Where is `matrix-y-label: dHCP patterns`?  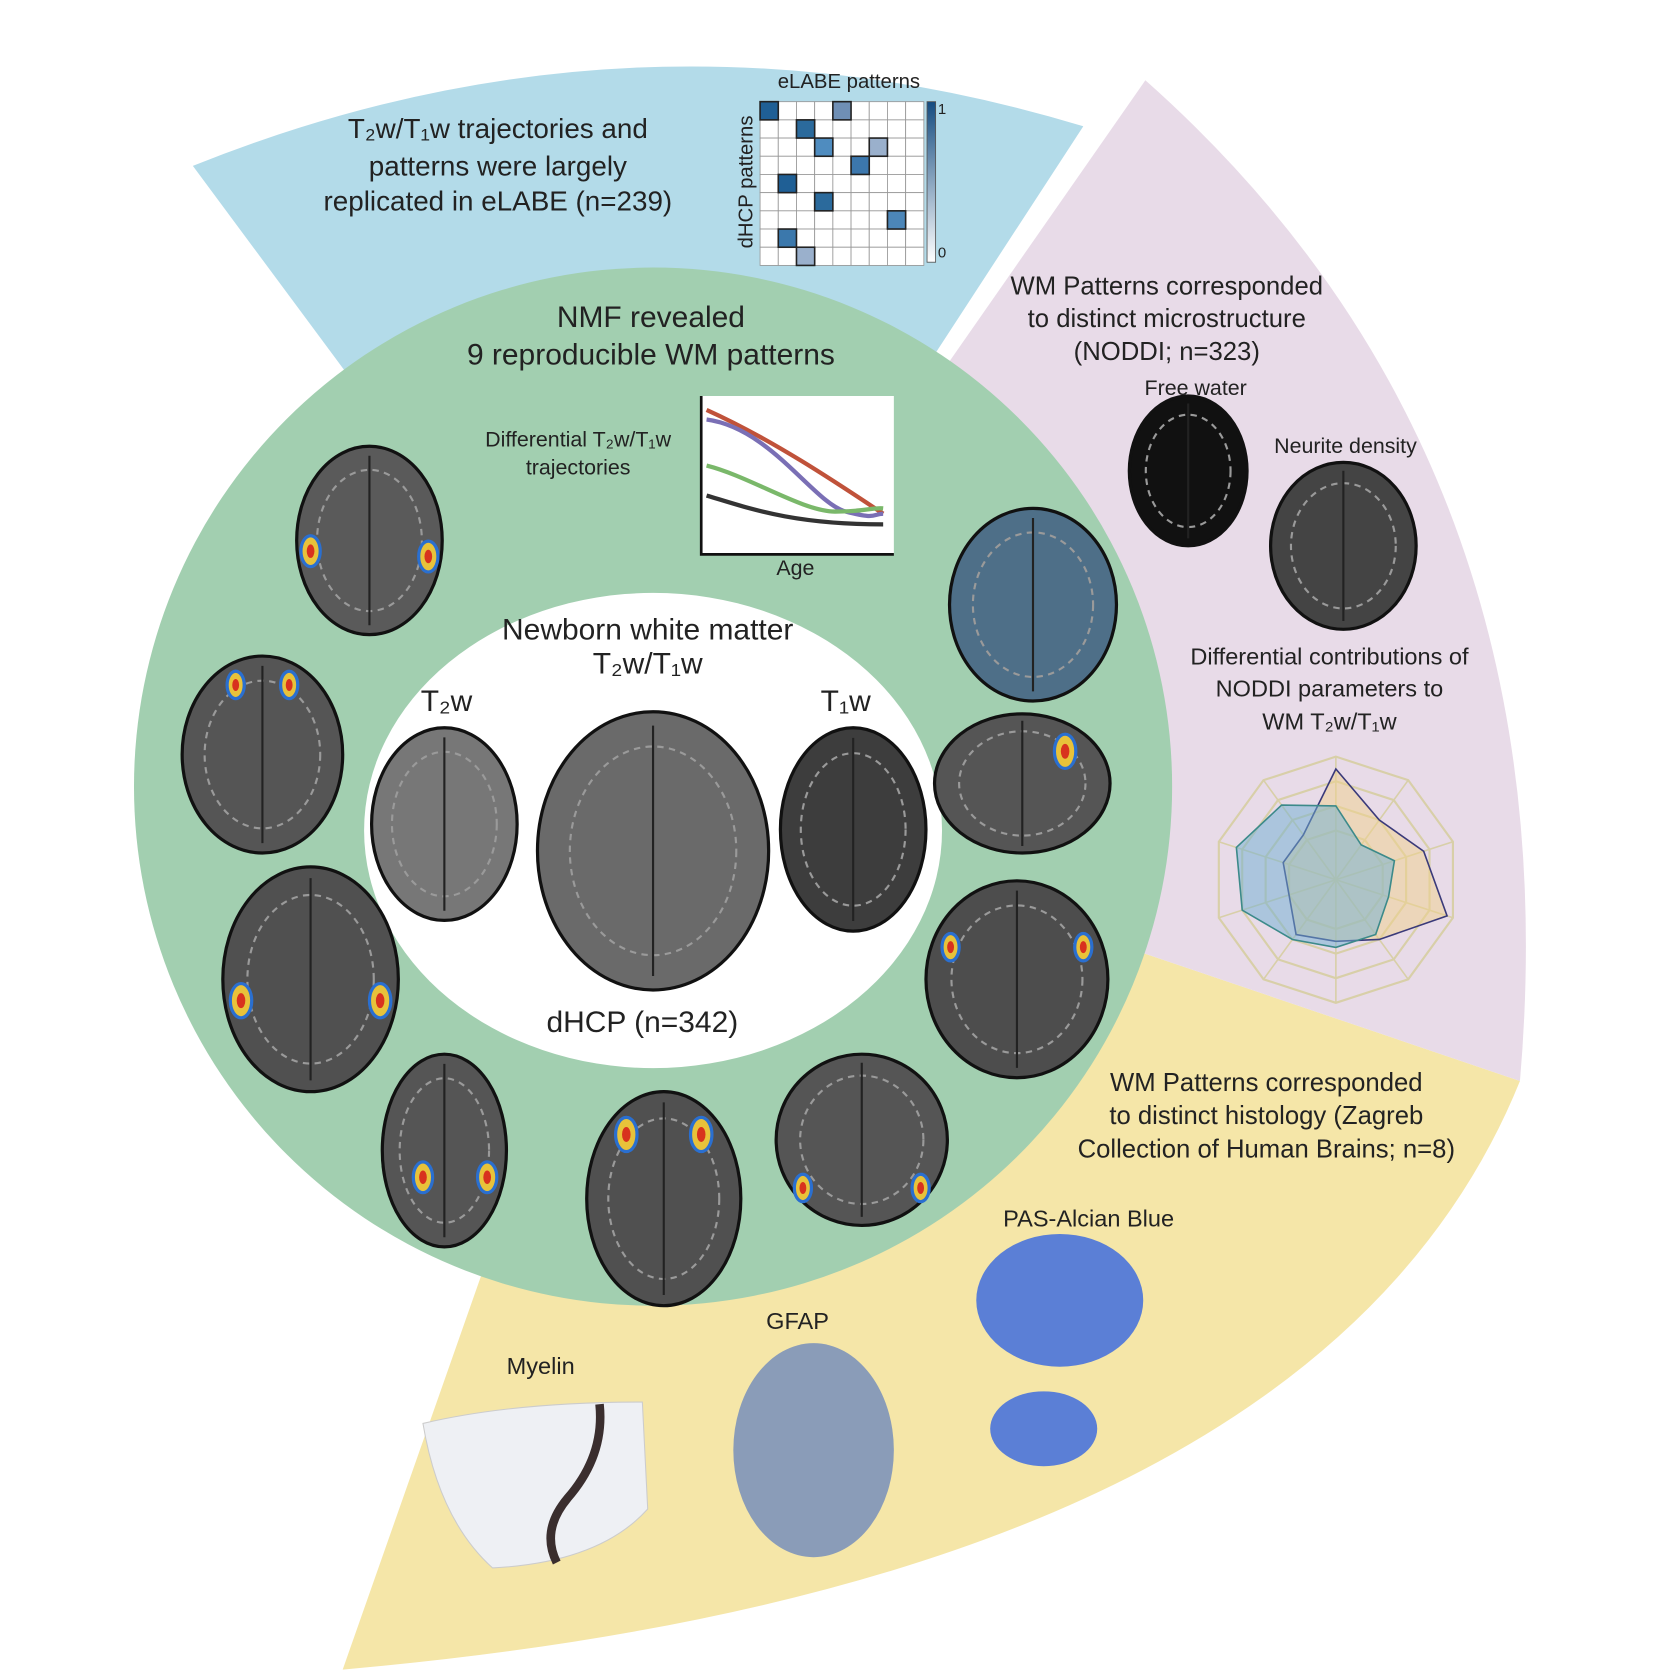 matrix-y-label: dHCP patterns is located at coordinates (747, 181).